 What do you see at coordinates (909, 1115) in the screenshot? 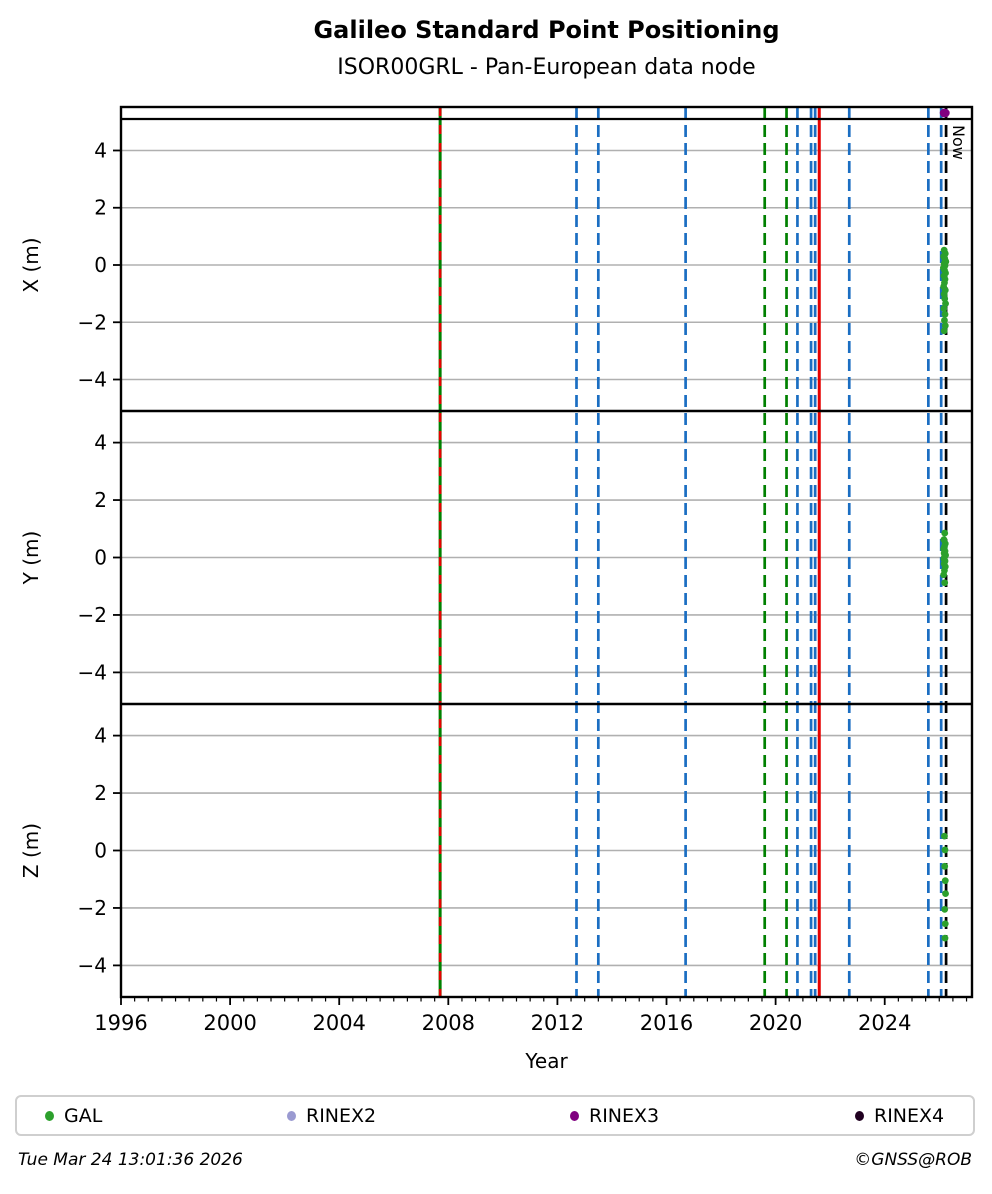
I see `legend-label: RINEX4` at bounding box center [909, 1115].